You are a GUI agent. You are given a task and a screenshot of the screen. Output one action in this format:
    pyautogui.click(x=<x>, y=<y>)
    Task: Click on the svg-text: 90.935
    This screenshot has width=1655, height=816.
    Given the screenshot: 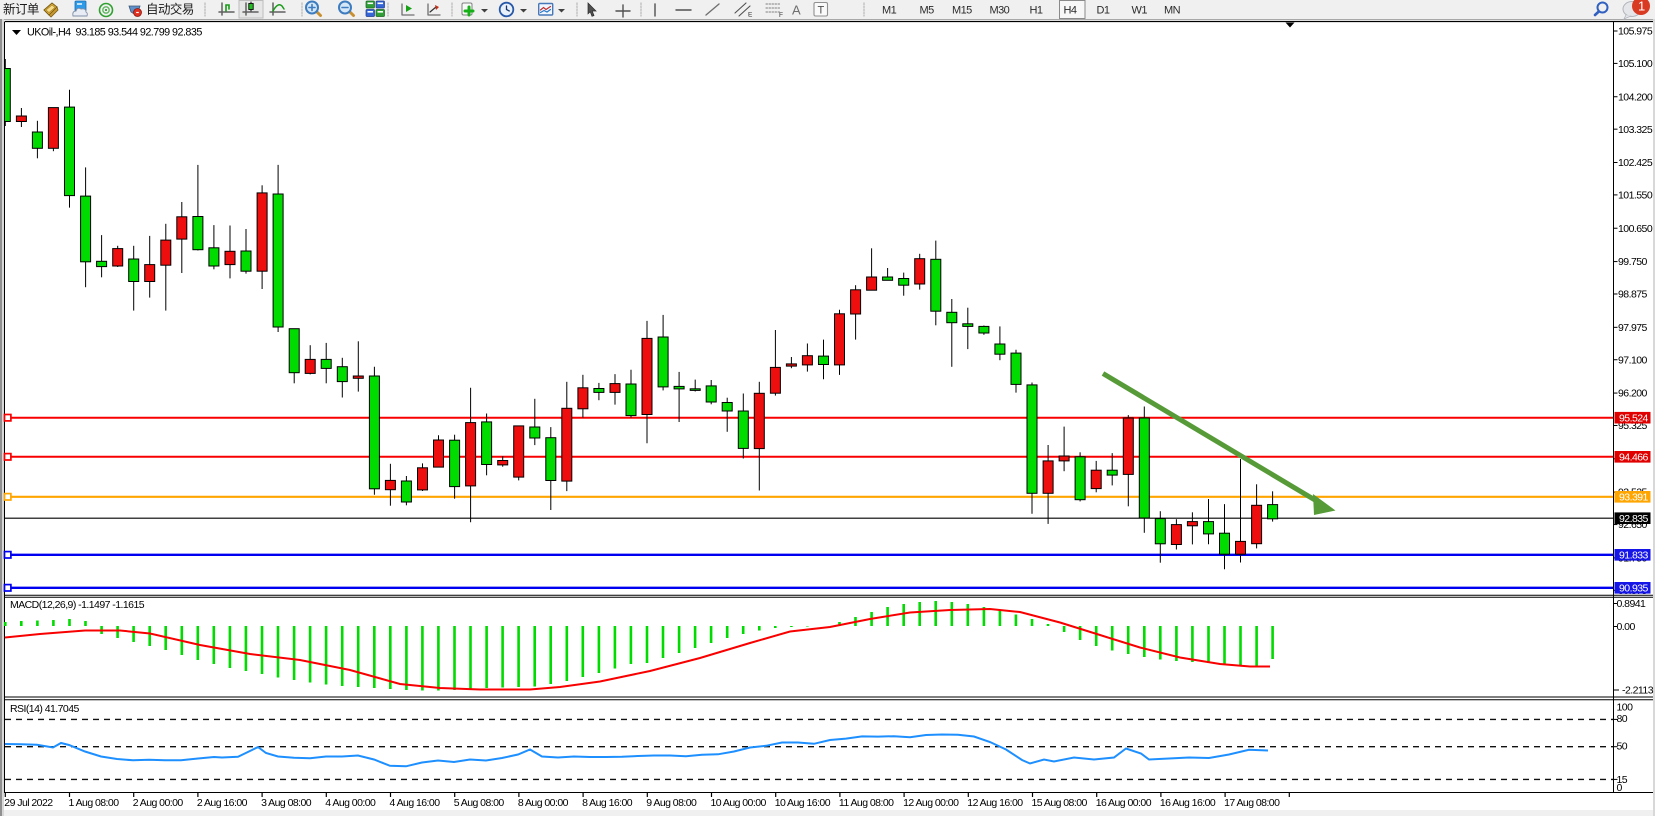 What is the action you would take?
    pyautogui.click(x=1634, y=589)
    